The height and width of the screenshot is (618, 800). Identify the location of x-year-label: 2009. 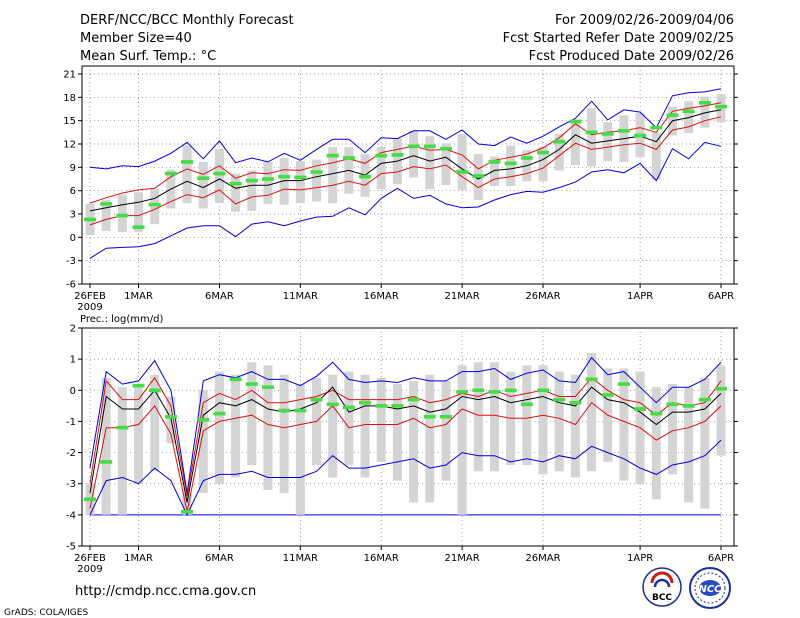
(89, 307).